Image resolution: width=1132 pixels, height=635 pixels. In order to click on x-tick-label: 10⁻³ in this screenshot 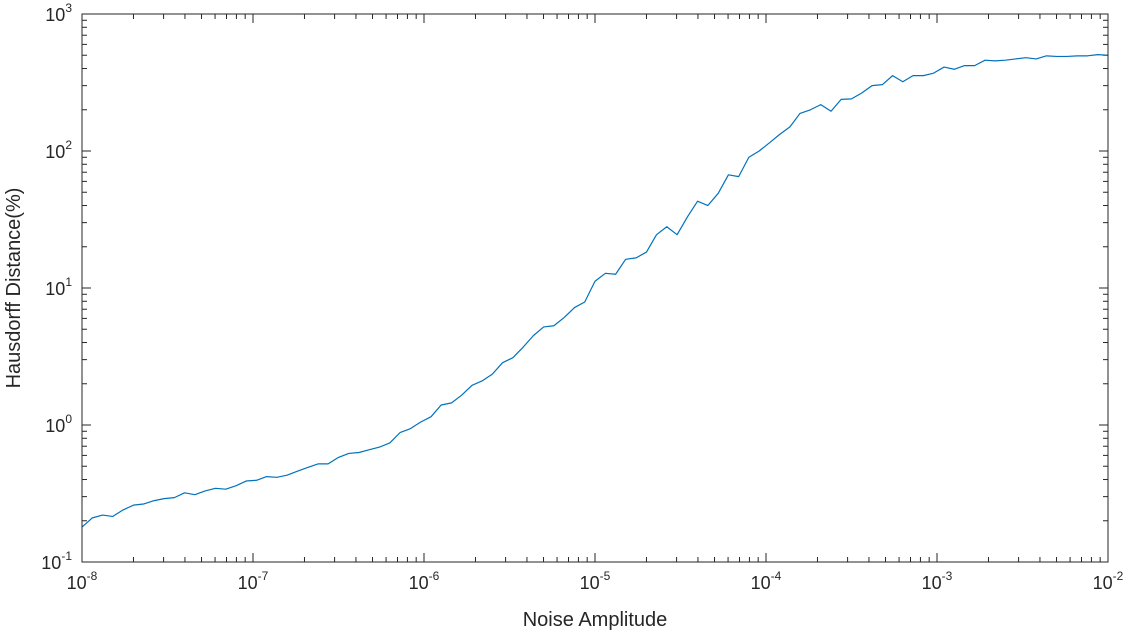, I will do `click(937, 581)`.